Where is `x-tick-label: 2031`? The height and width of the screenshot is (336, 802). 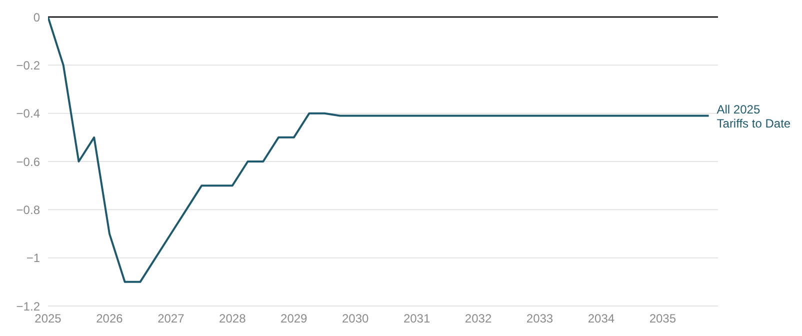 x-tick-label: 2031 is located at coordinates (416, 319).